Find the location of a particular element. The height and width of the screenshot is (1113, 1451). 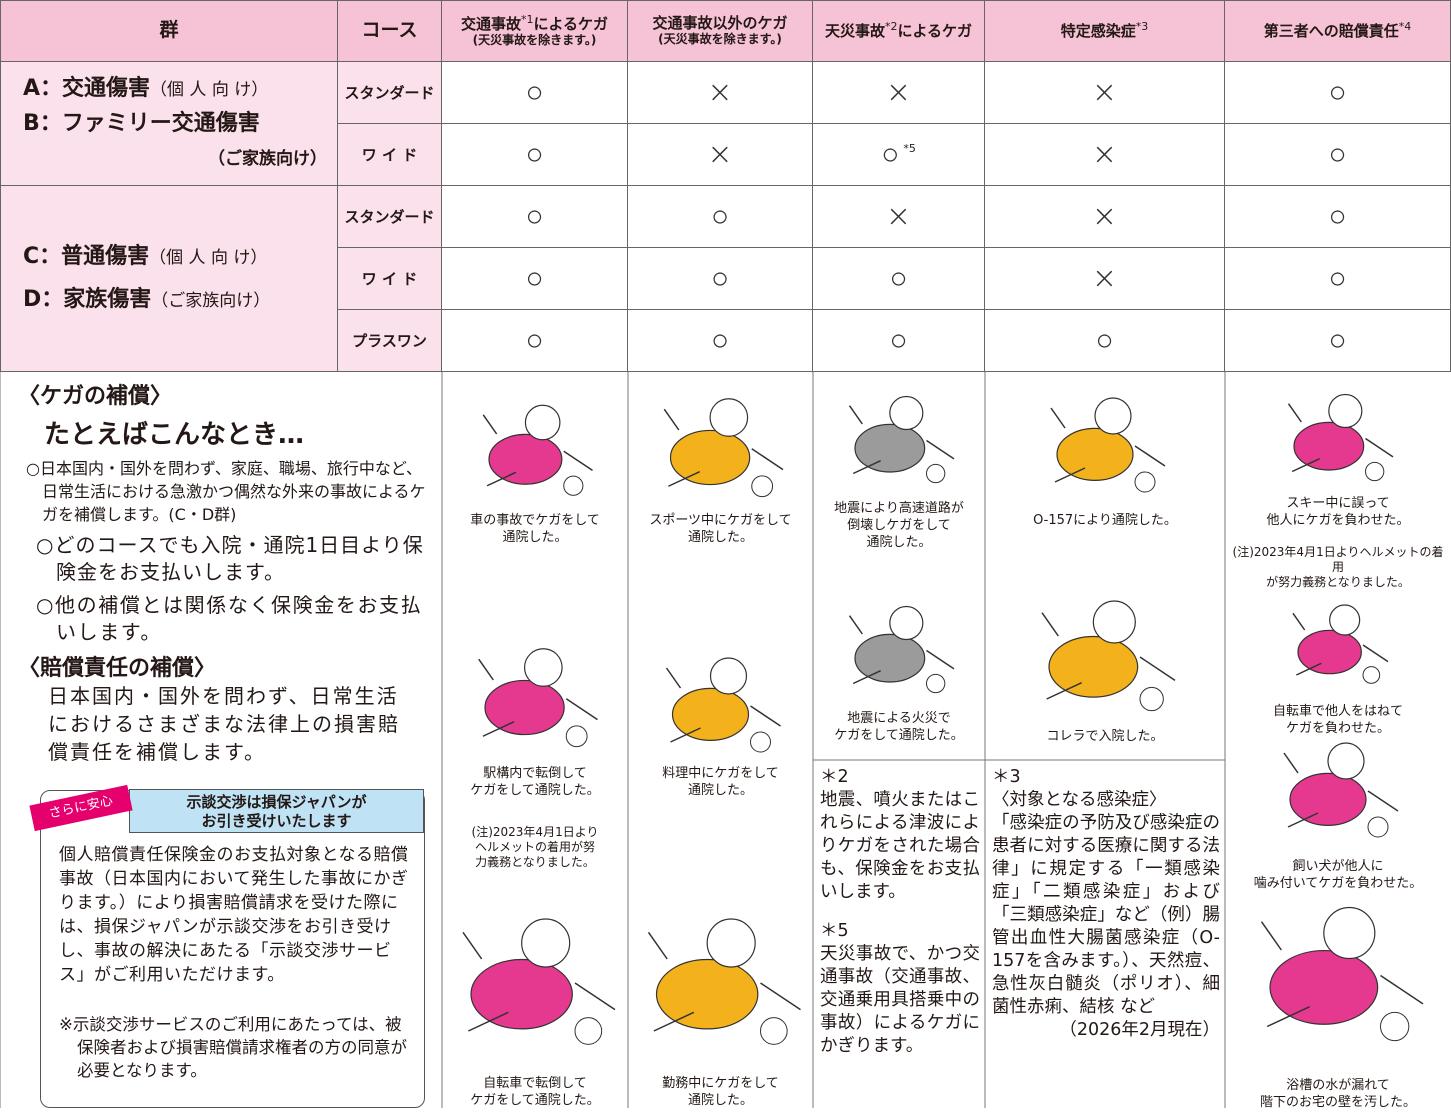

example-caption: 浴槽の水が漏れて 階下のお宅の壁を汚した。 is located at coordinates (1338, 1094).